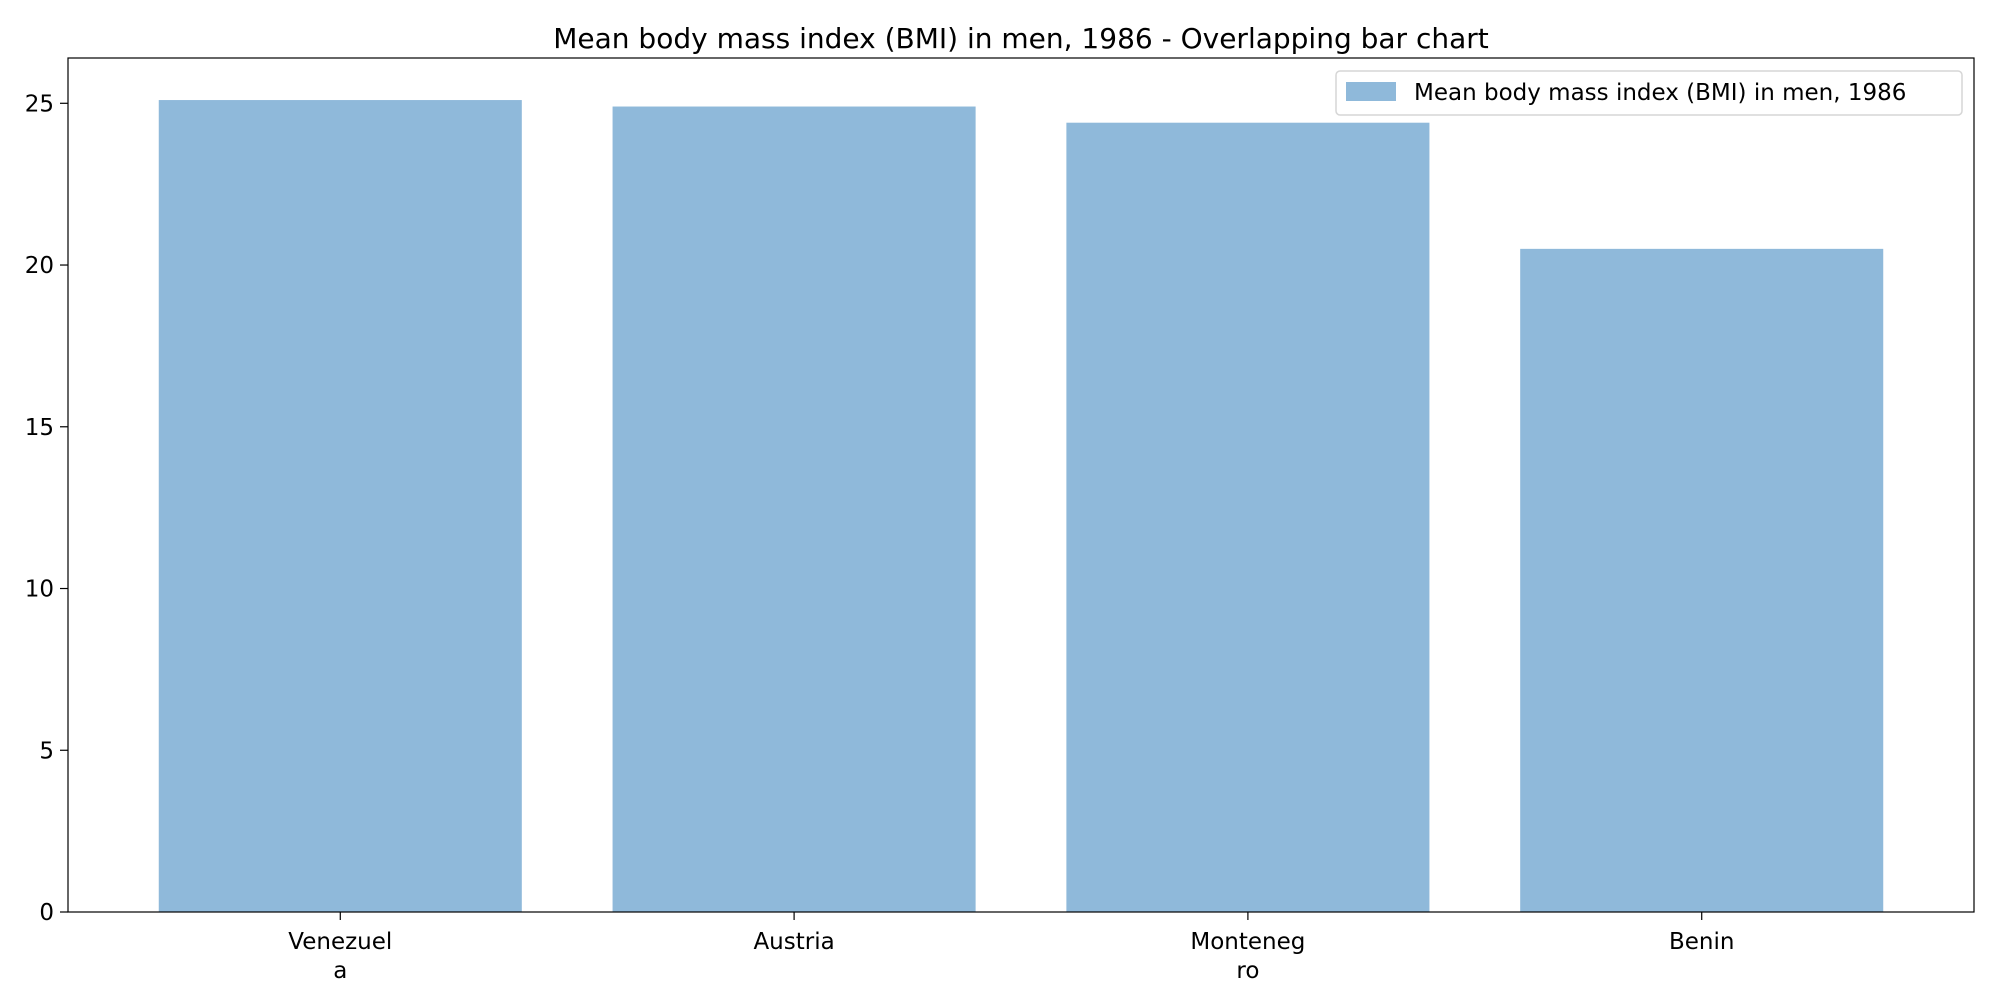 This screenshot has height=1004, width=2000. What do you see at coordinates (39, 104) in the screenshot?
I see `y-tick-label: 25` at bounding box center [39, 104].